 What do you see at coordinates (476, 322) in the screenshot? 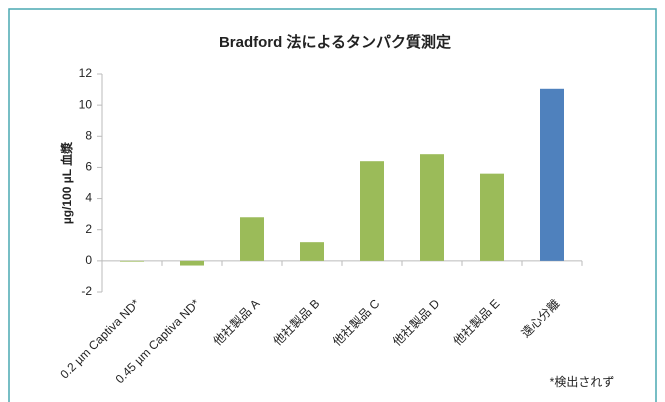
I see `x-tick-label: 他社製品 E` at bounding box center [476, 322].